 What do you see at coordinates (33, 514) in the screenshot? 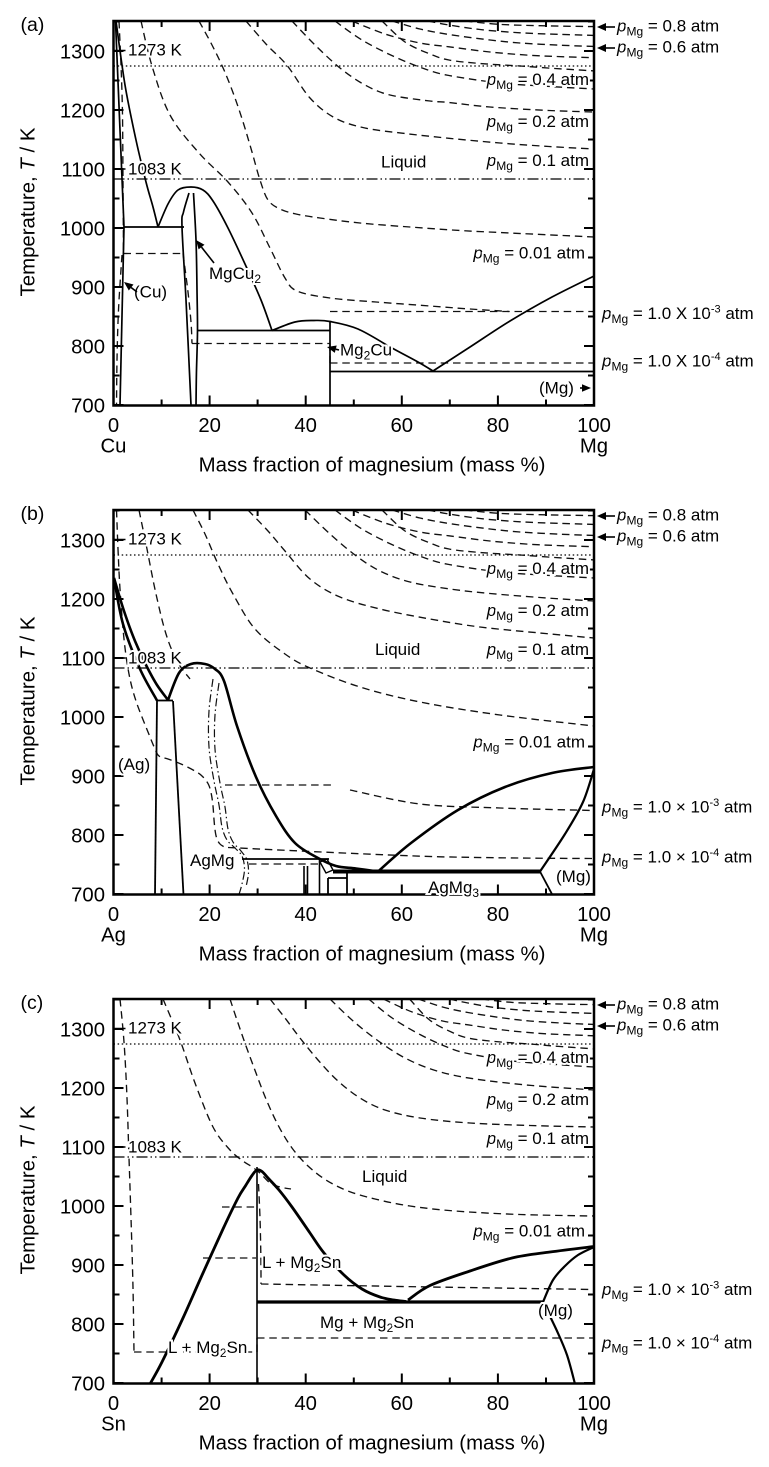
I see `svg-text: (b)` at bounding box center [33, 514].